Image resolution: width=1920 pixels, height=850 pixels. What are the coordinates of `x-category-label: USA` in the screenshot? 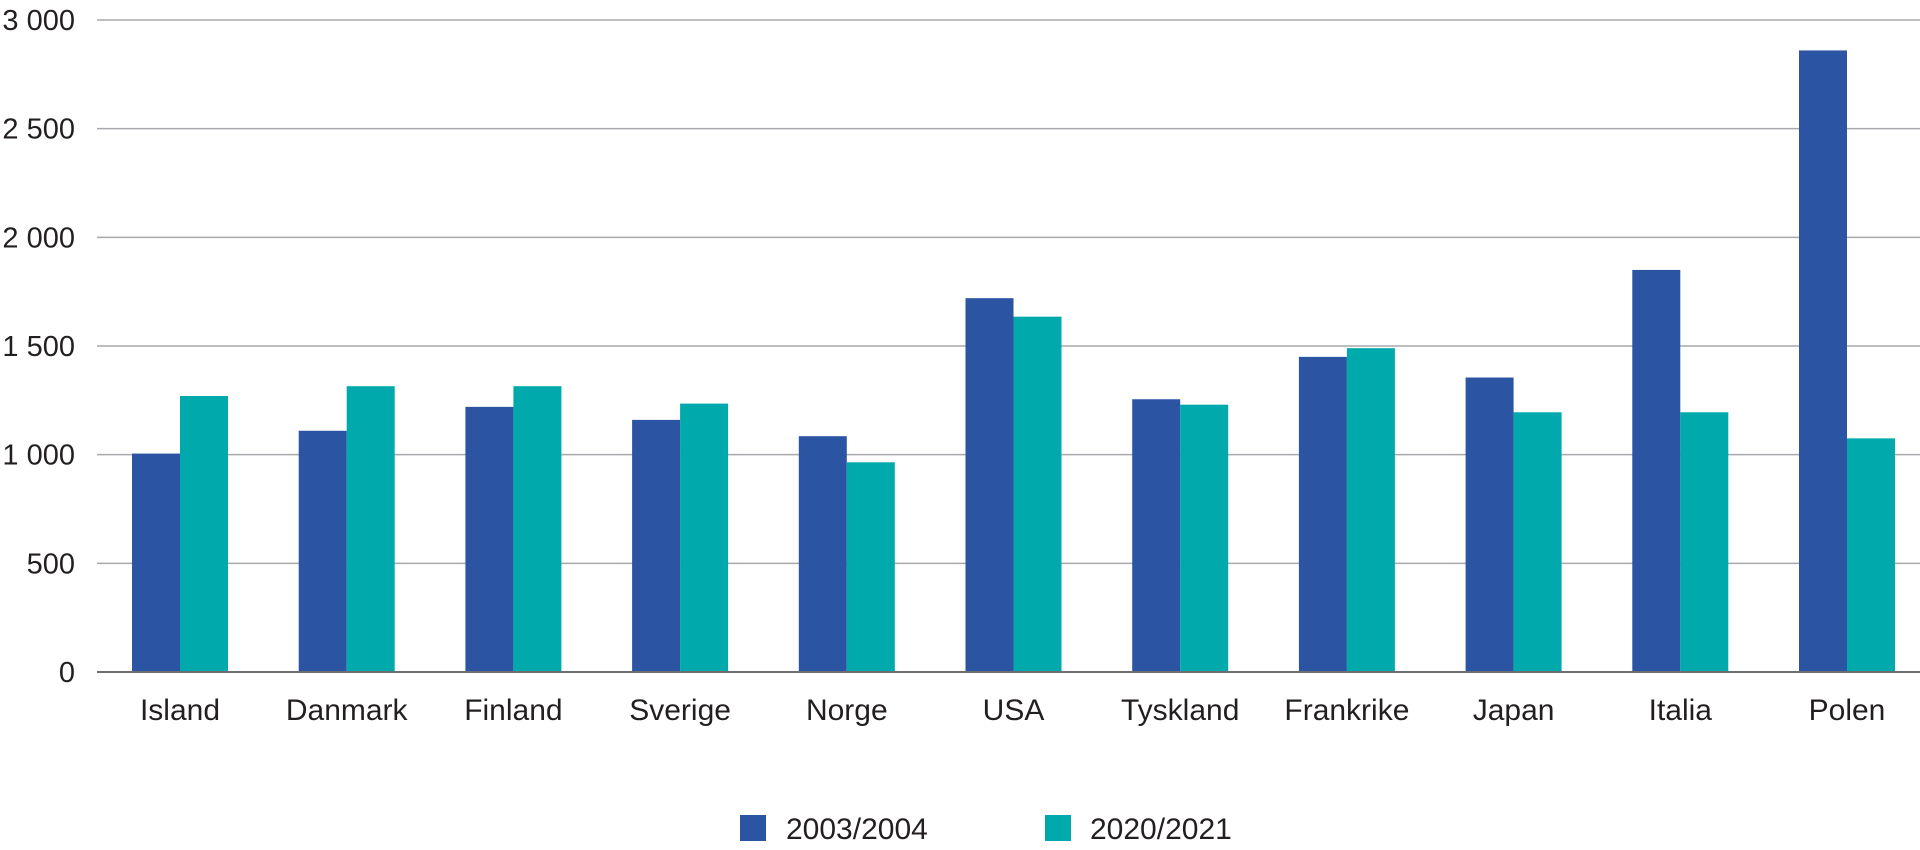 It's located at (1014, 710).